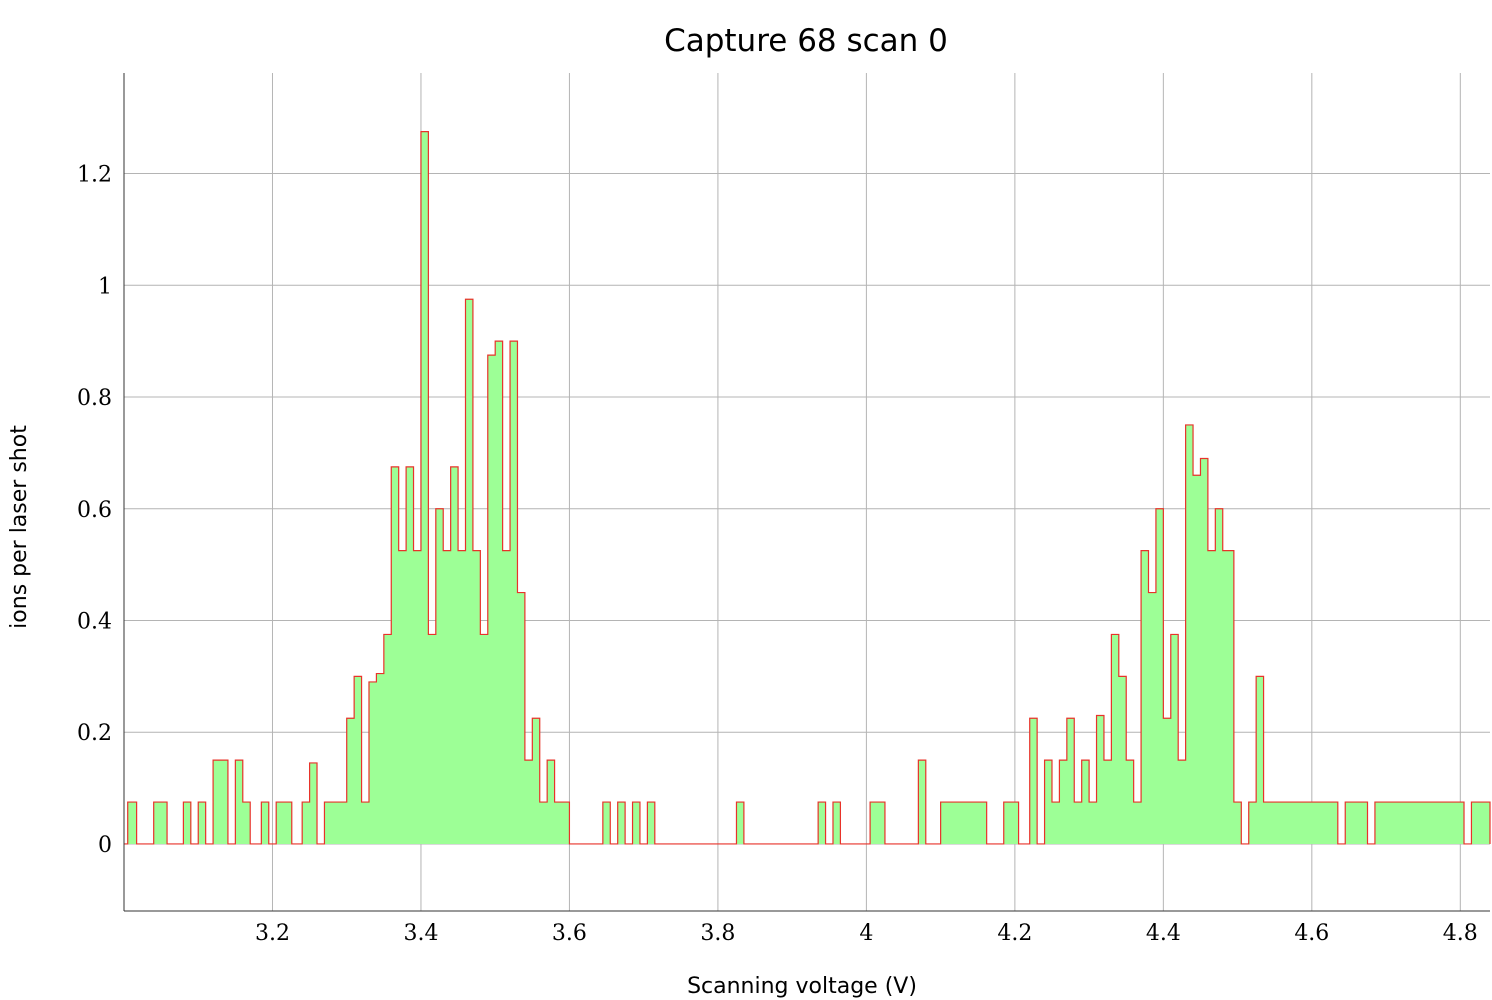 This screenshot has width=1492, height=1000. What do you see at coordinates (1311, 933) in the screenshot?
I see `x-tick-label: 4.6` at bounding box center [1311, 933].